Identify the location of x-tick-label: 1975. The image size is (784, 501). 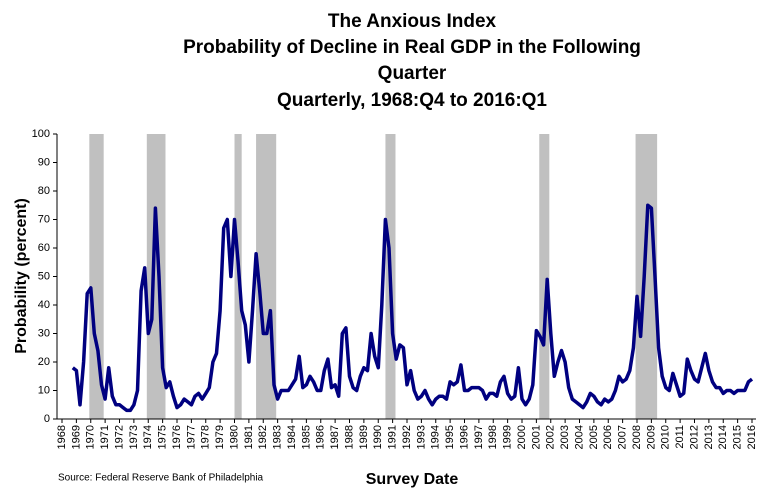
(163, 437).